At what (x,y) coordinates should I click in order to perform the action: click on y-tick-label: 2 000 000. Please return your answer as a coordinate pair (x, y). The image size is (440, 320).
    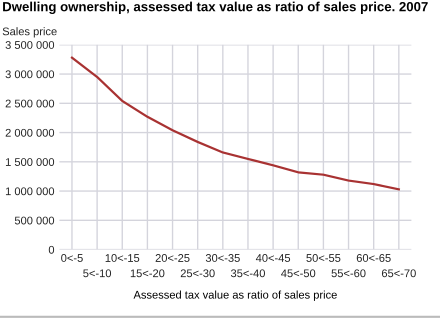
    Looking at the image, I should click on (30, 132).